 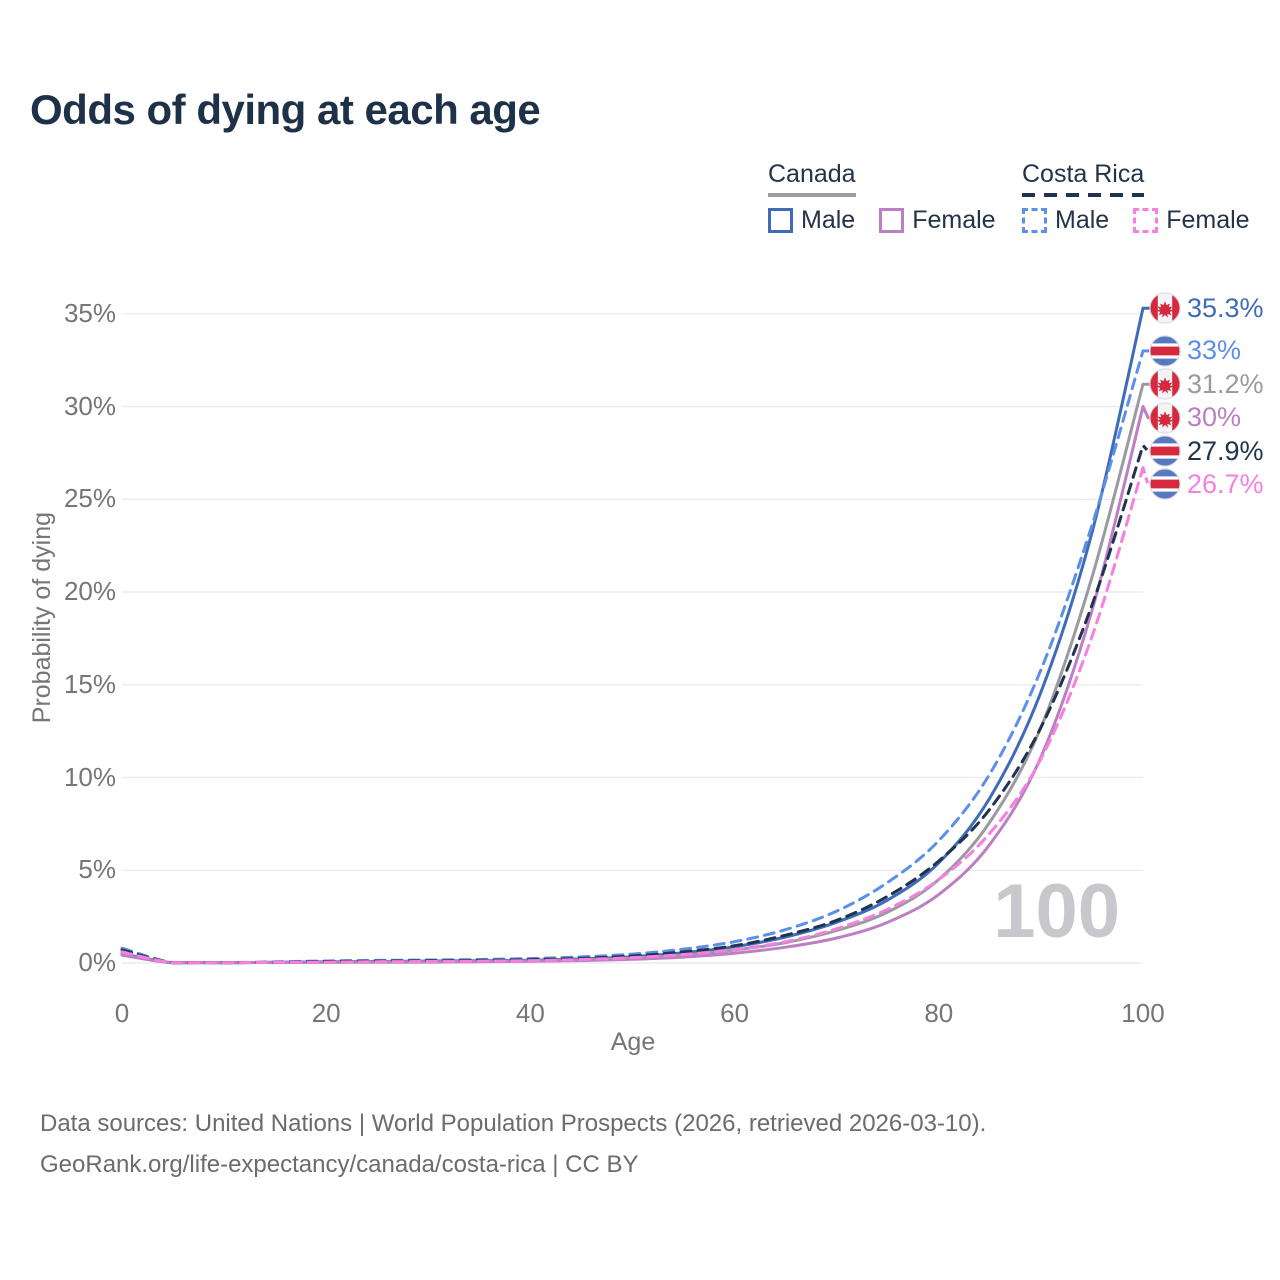 What do you see at coordinates (1225, 450) in the screenshot?
I see `end-label-value: 27.9%` at bounding box center [1225, 450].